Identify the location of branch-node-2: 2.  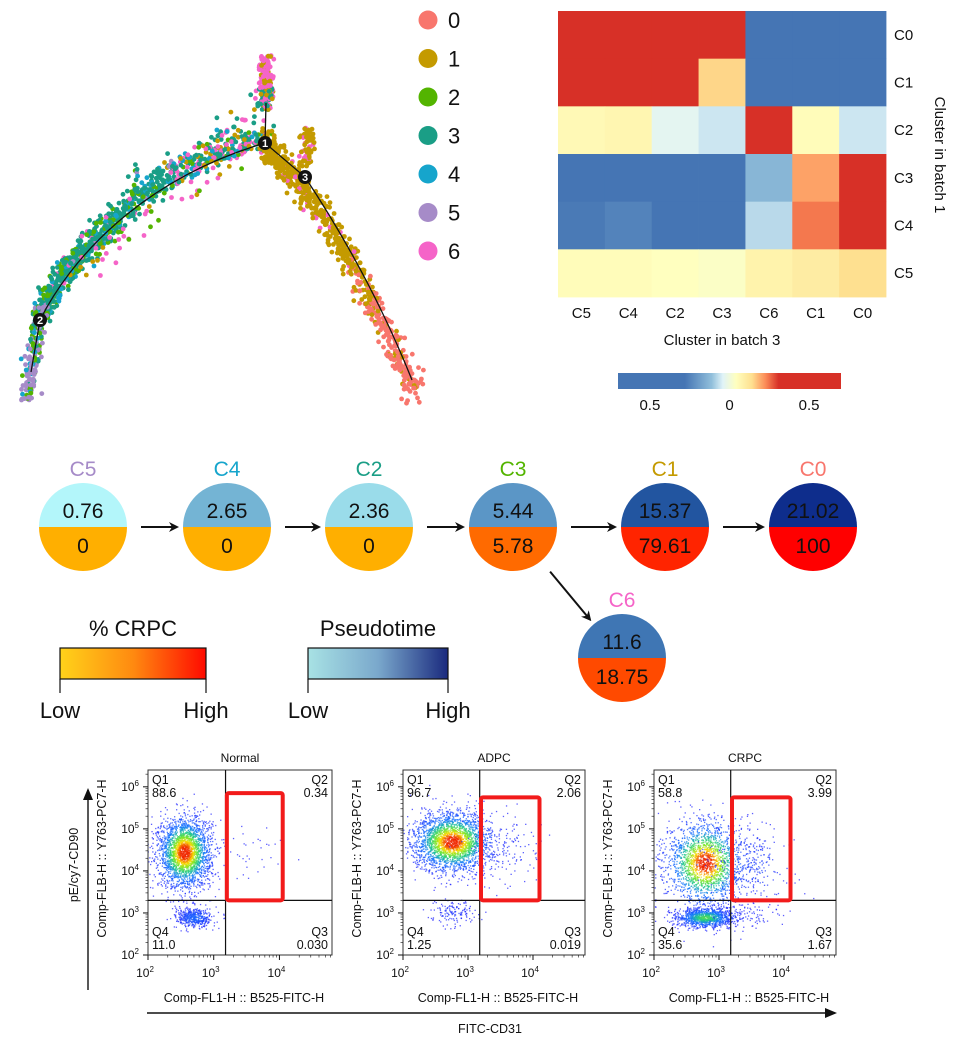
(40, 320).